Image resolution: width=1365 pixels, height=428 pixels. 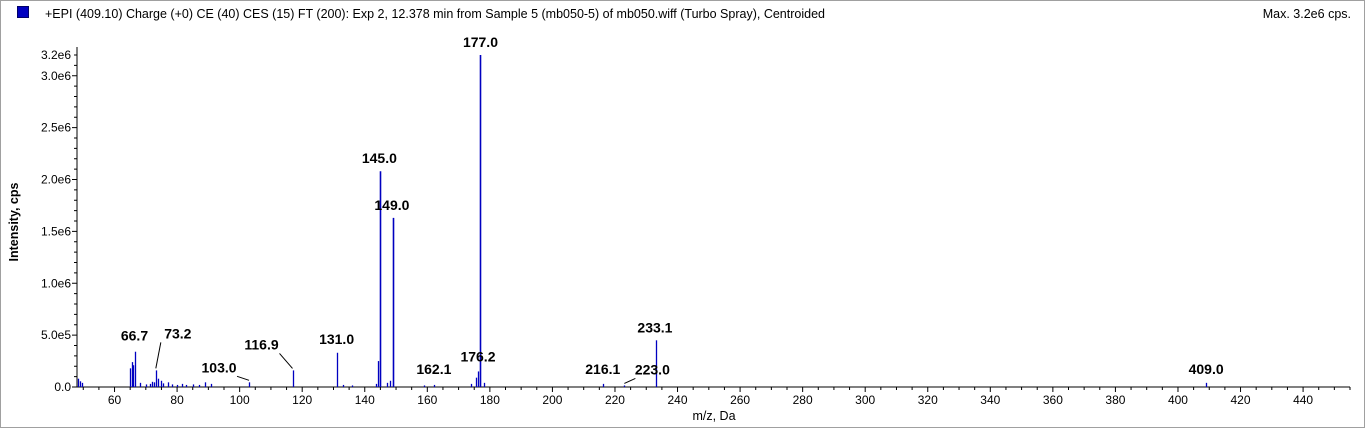 I want to click on peak-label: 176.2, so click(x=477, y=356).